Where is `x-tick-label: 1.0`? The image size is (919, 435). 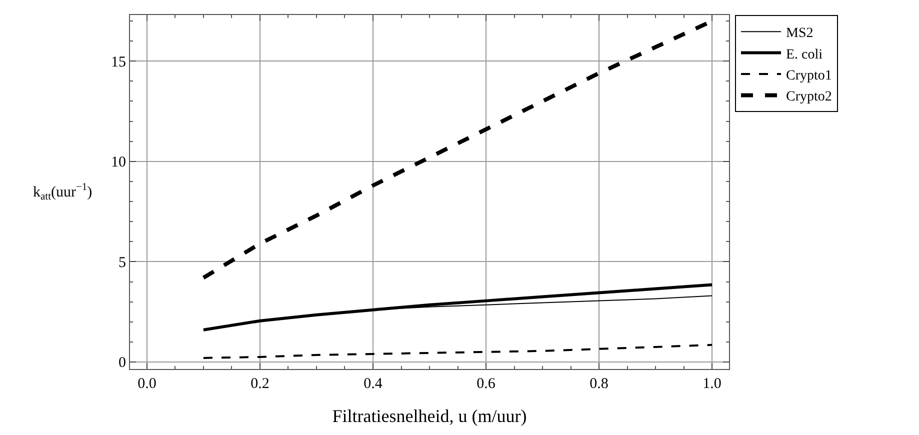
x-tick-label: 1.0 is located at coordinates (712, 384).